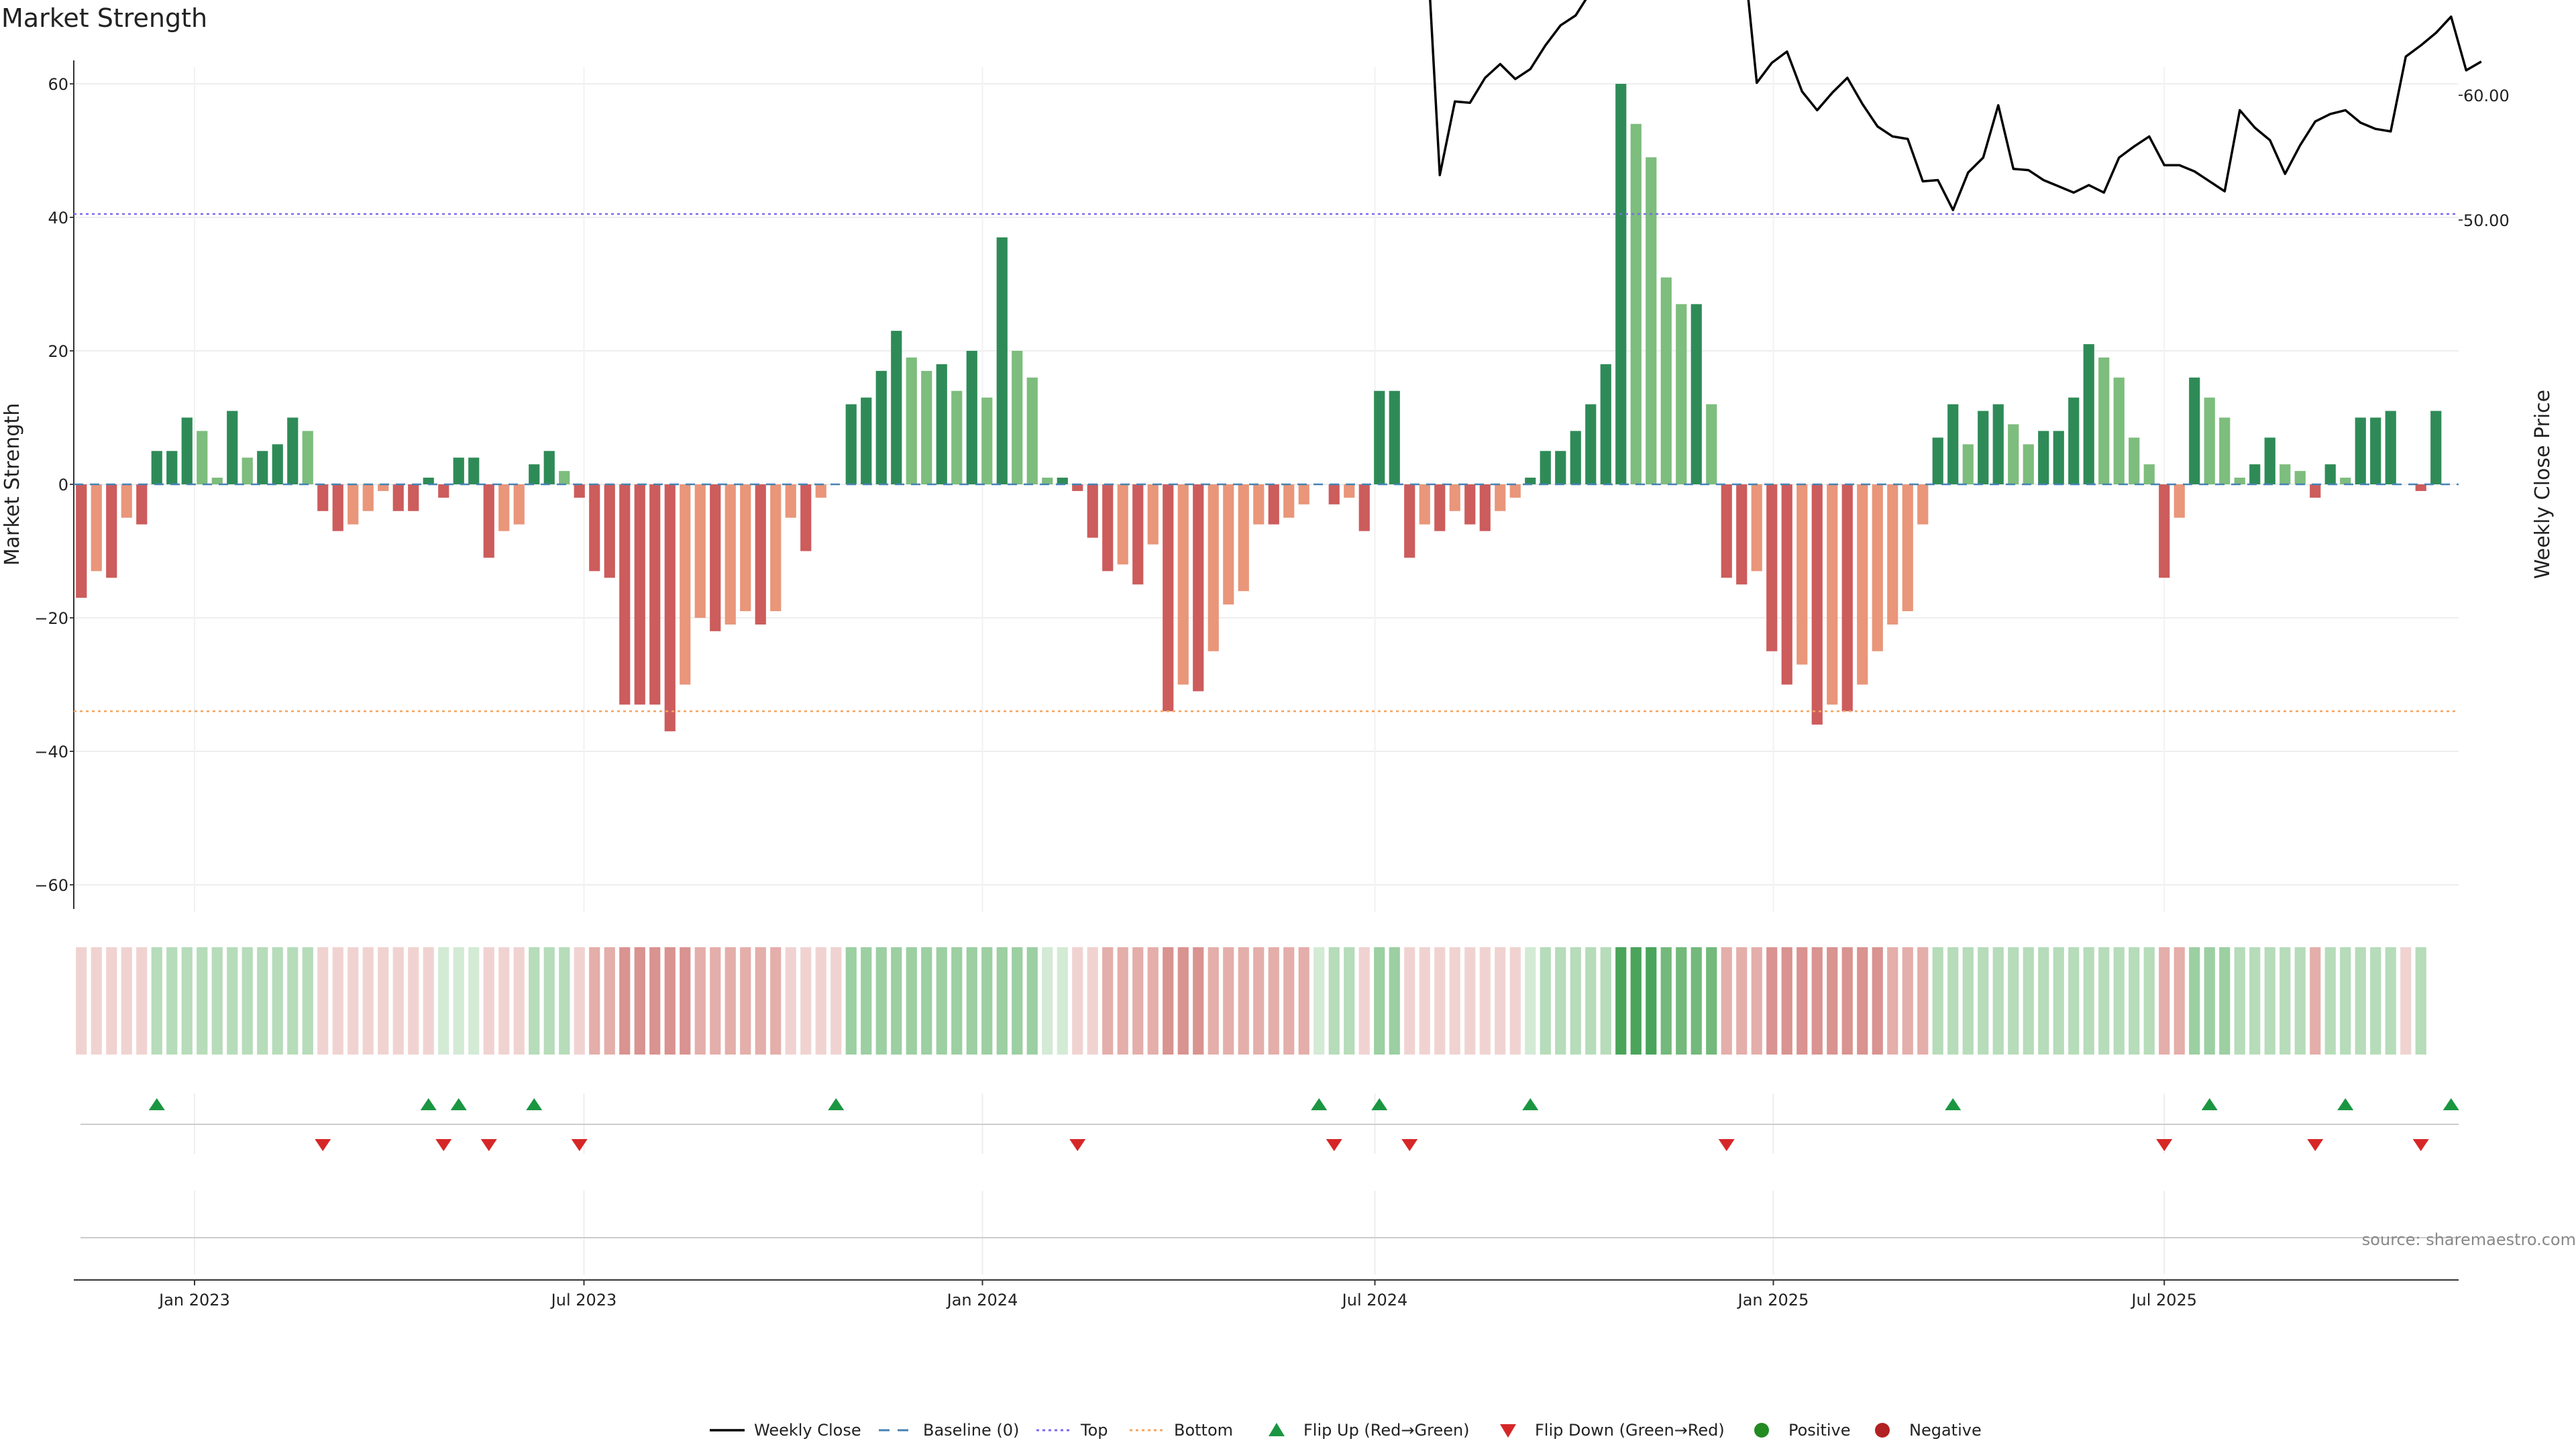 This screenshot has height=1449, width=2576. I want to click on x-tick-label: Jul 2023, so click(583, 1300).